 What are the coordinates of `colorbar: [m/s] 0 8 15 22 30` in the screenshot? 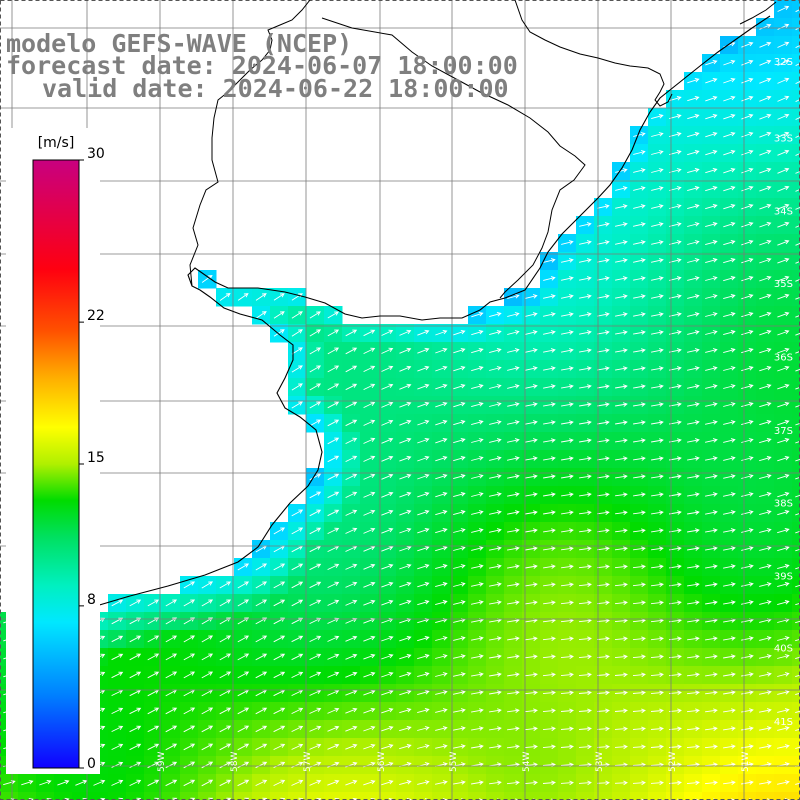 It's located at (55, 451).